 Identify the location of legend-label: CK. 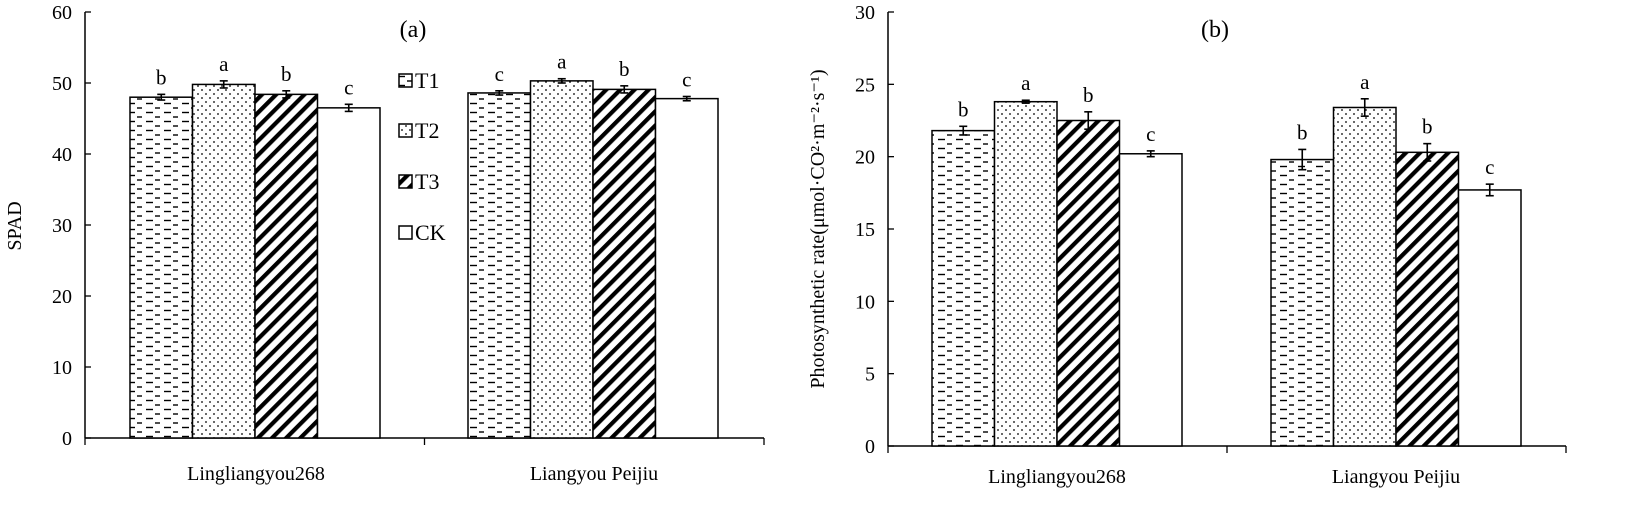
(430, 232).